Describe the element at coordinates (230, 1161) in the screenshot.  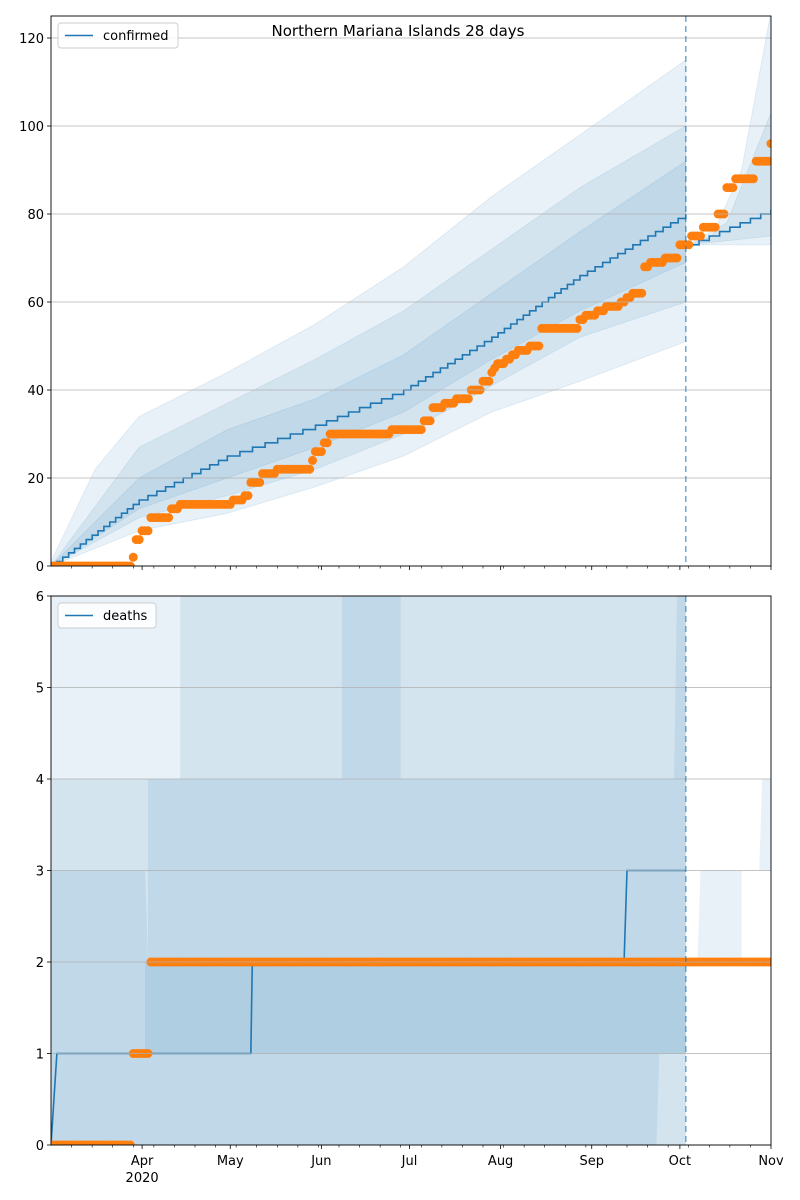
I see `x-tick-label: May` at that location.